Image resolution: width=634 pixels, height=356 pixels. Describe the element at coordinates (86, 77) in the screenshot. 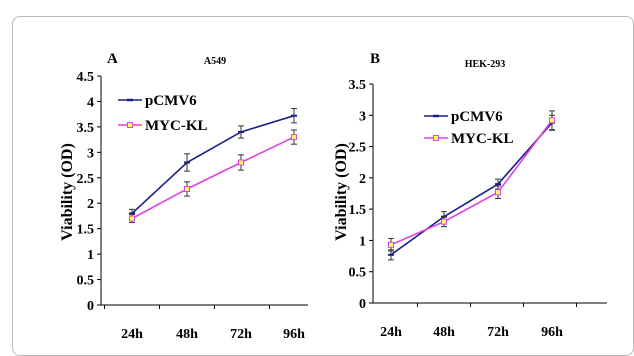

I see `y-tick-label: 4.5` at that location.